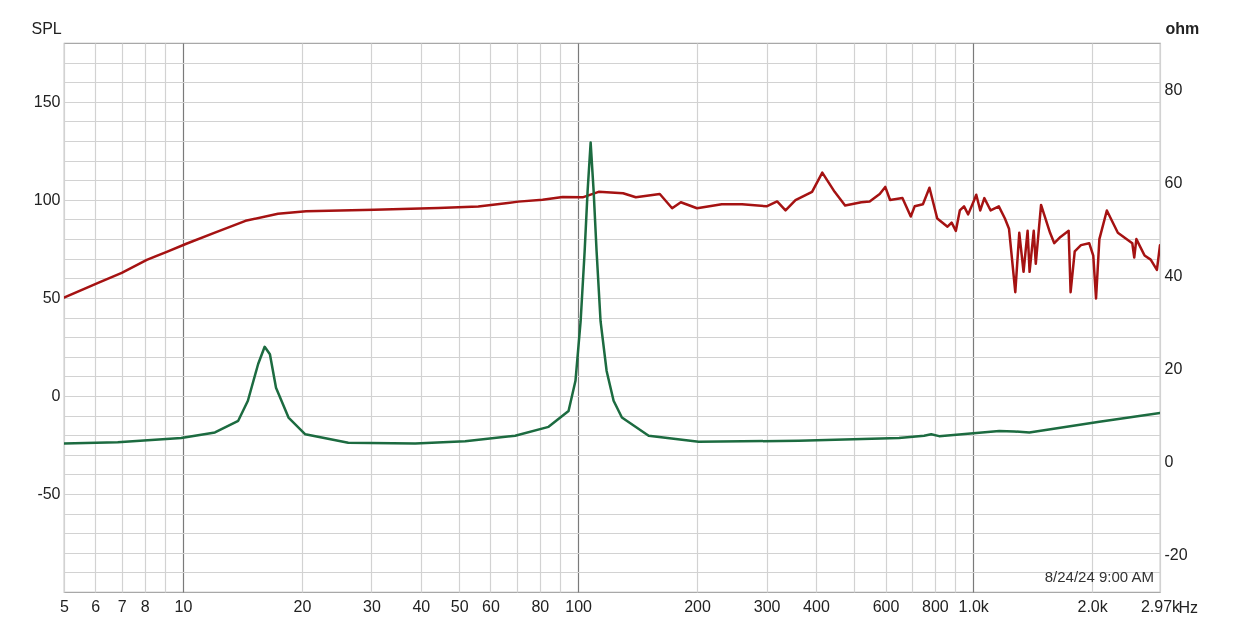  I want to click on x-tick-label: 60, so click(491, 606).